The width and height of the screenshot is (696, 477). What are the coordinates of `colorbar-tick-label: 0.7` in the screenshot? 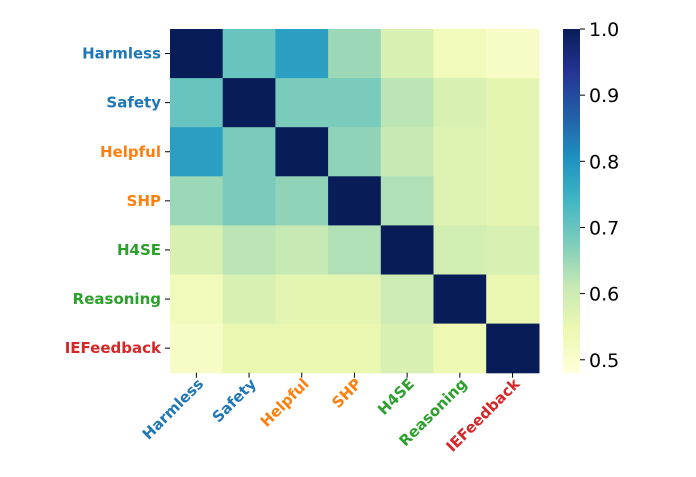 It's located at (604, 228).